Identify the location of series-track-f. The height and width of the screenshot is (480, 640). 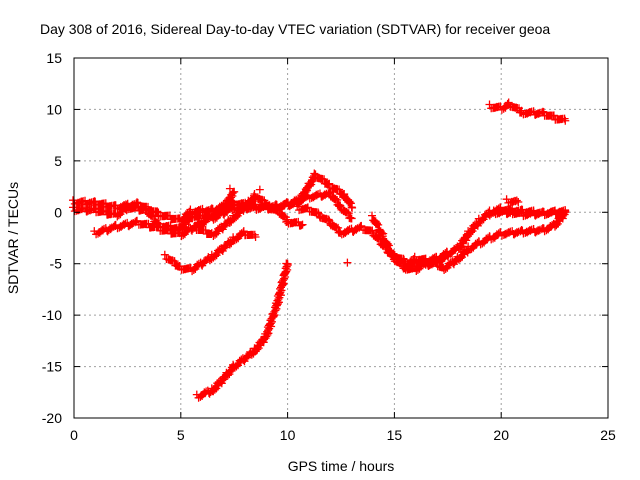
(242, 330).